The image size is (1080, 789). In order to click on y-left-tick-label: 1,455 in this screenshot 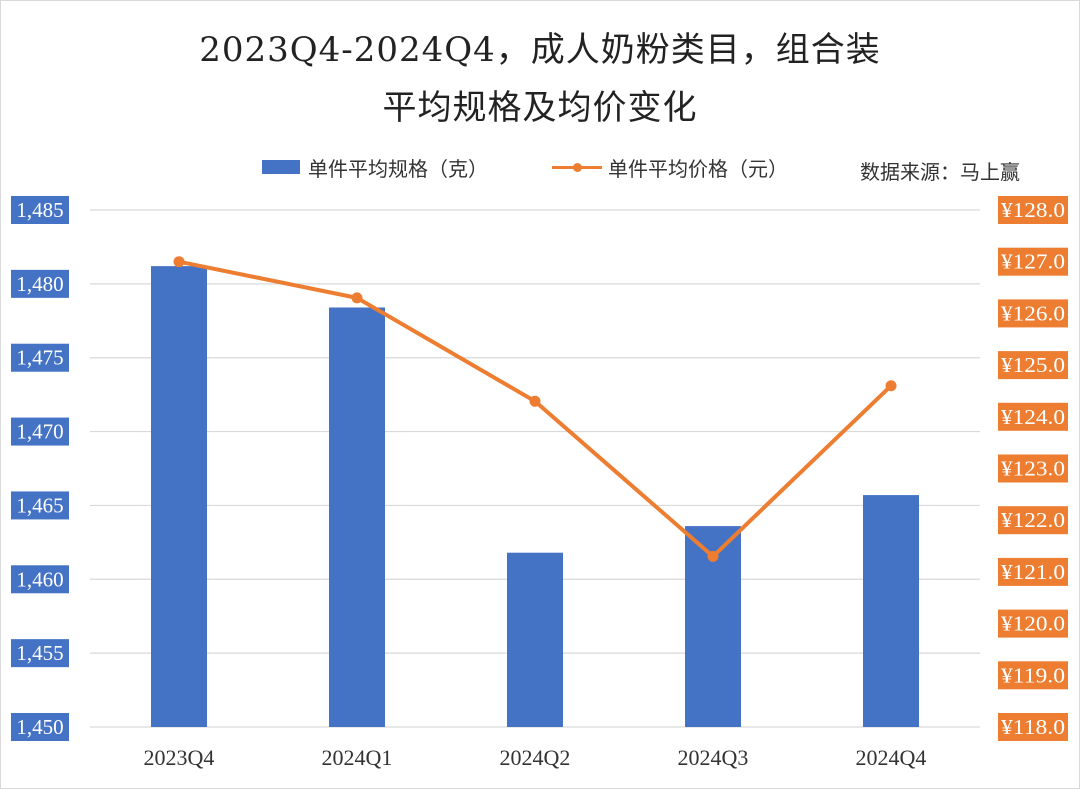, I will do `click(39, 653)`.